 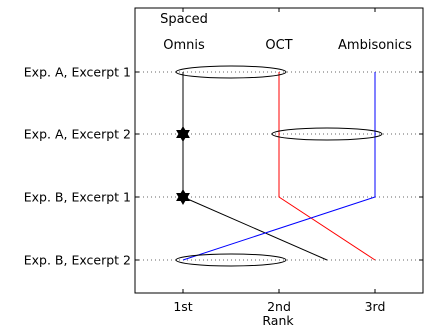 What do you see at coordinates (184, 45) in the screenshot?
I see `series-label: Omnis` at bounding box center [184, 45].